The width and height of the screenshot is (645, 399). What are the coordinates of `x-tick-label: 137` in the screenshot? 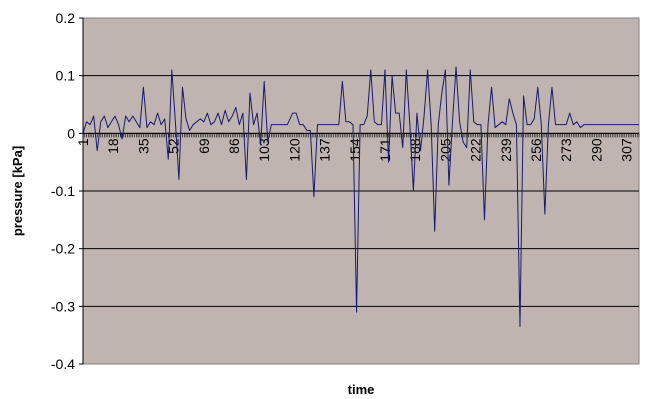 It's located at (325, 150).